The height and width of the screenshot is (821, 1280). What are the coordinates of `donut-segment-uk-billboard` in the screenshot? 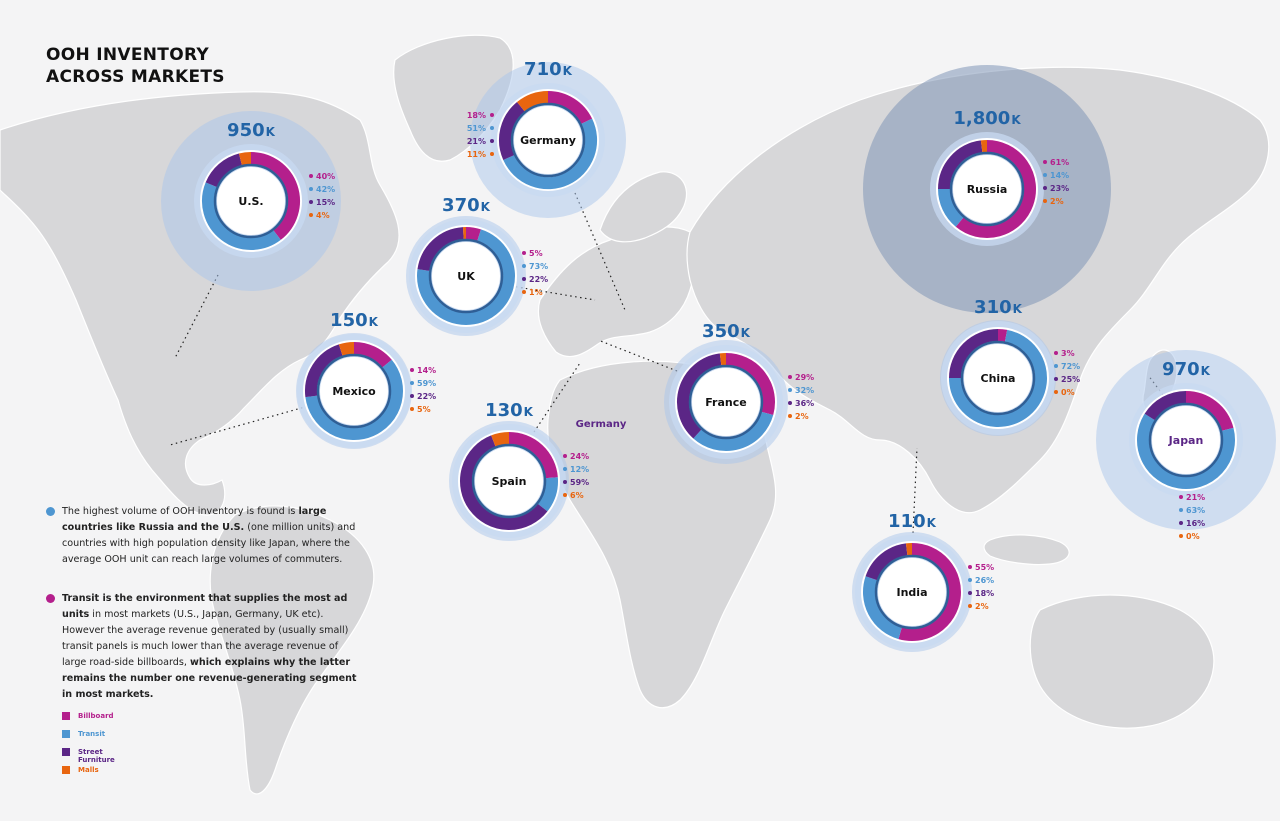 It's located at (473, 233).